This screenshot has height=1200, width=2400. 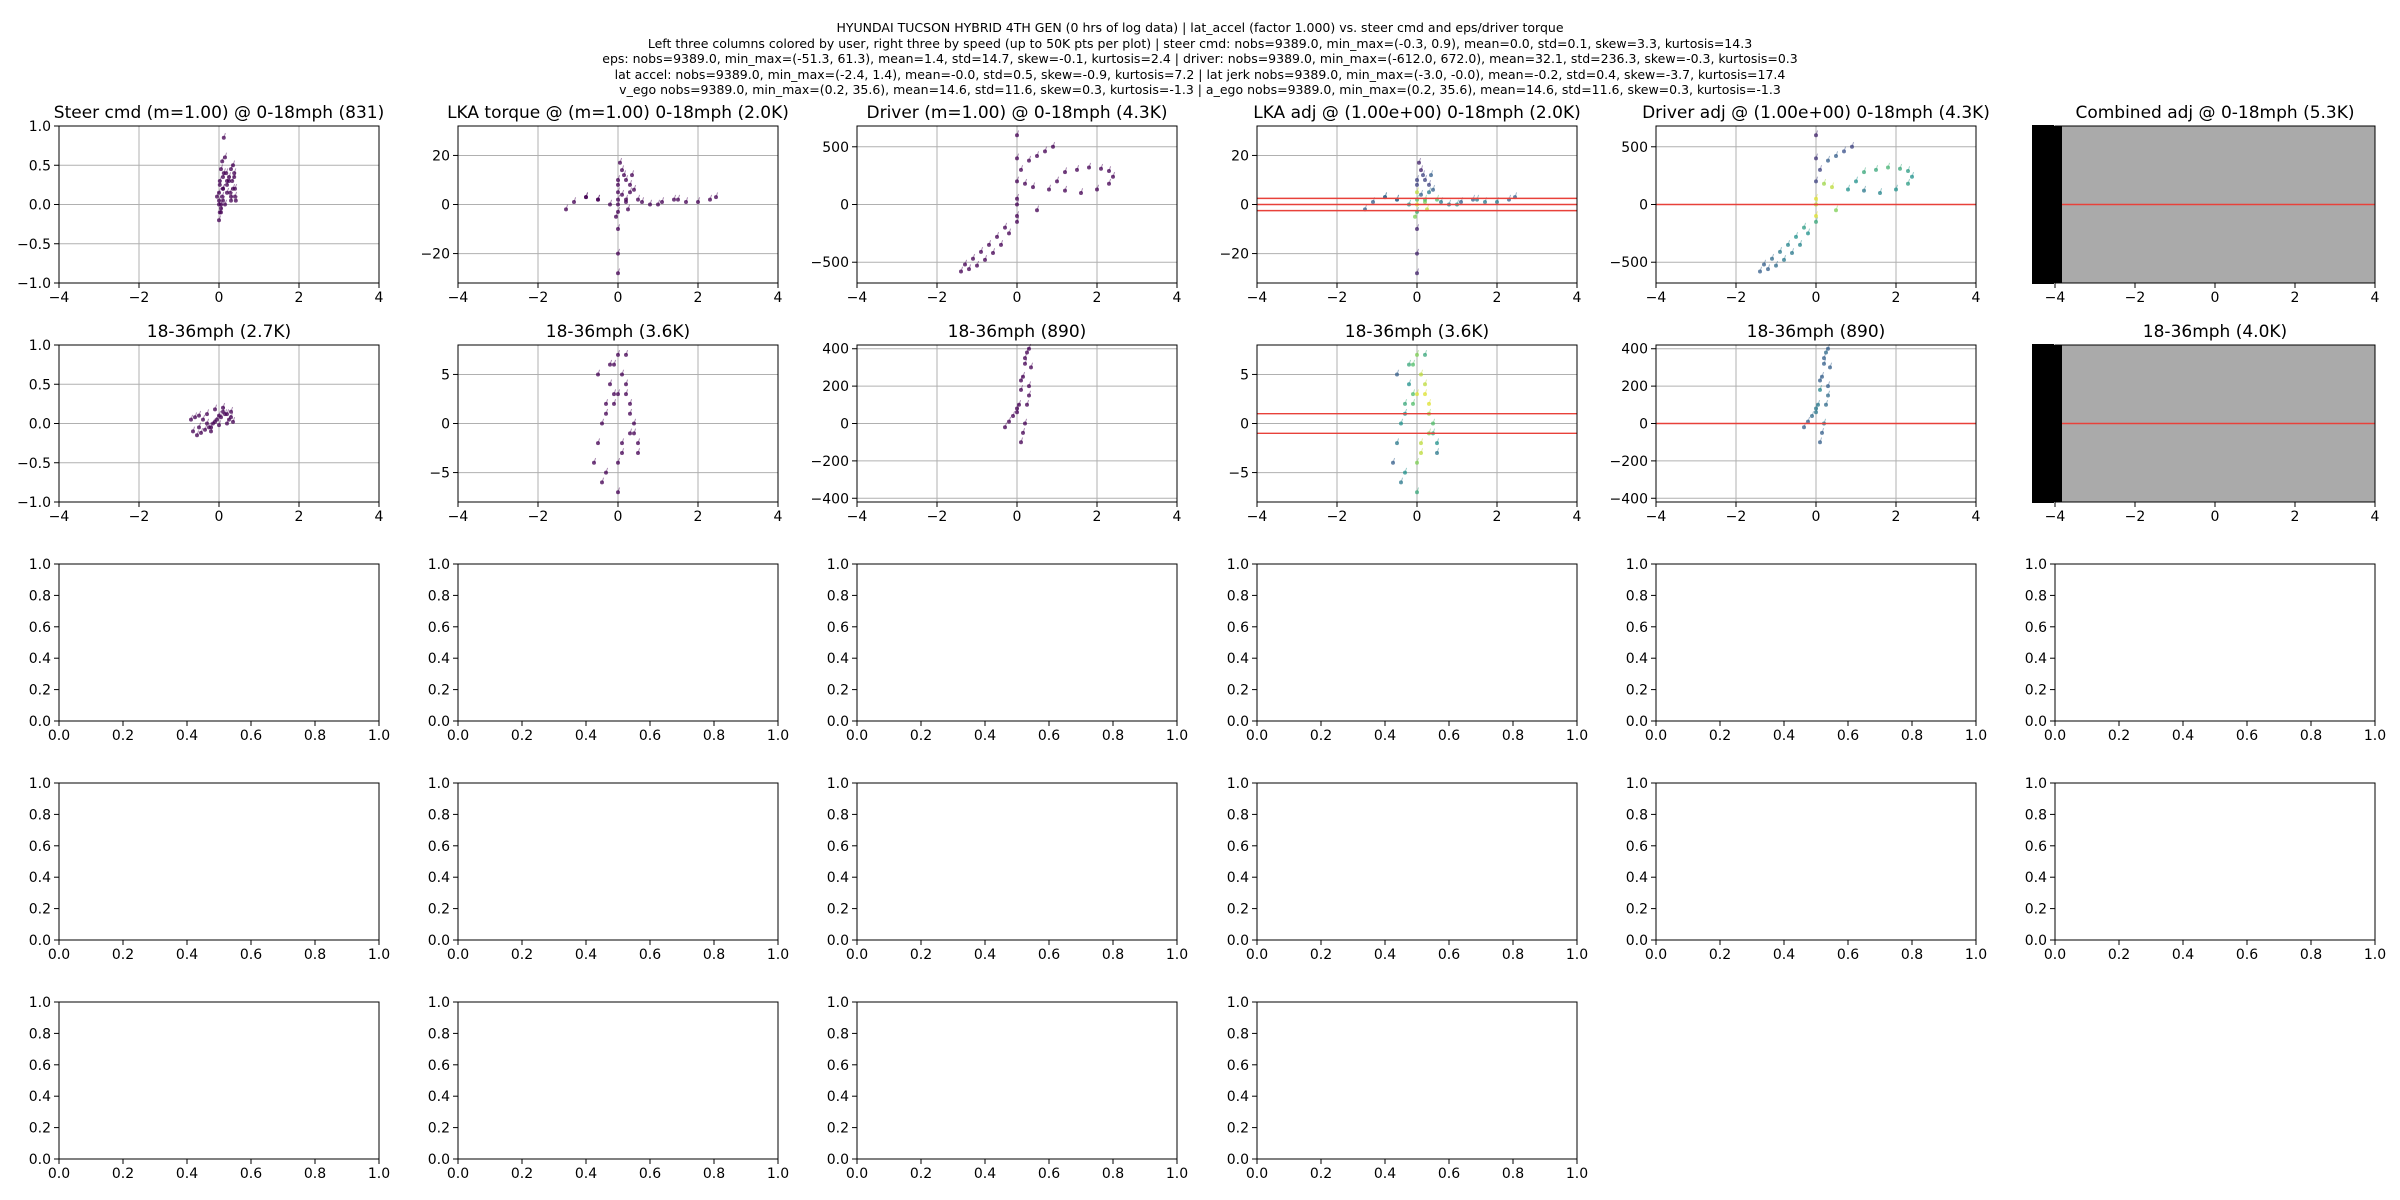 I want to click on subplot-title: 18-36mph (3.6K), so click(x=1417, y=332).